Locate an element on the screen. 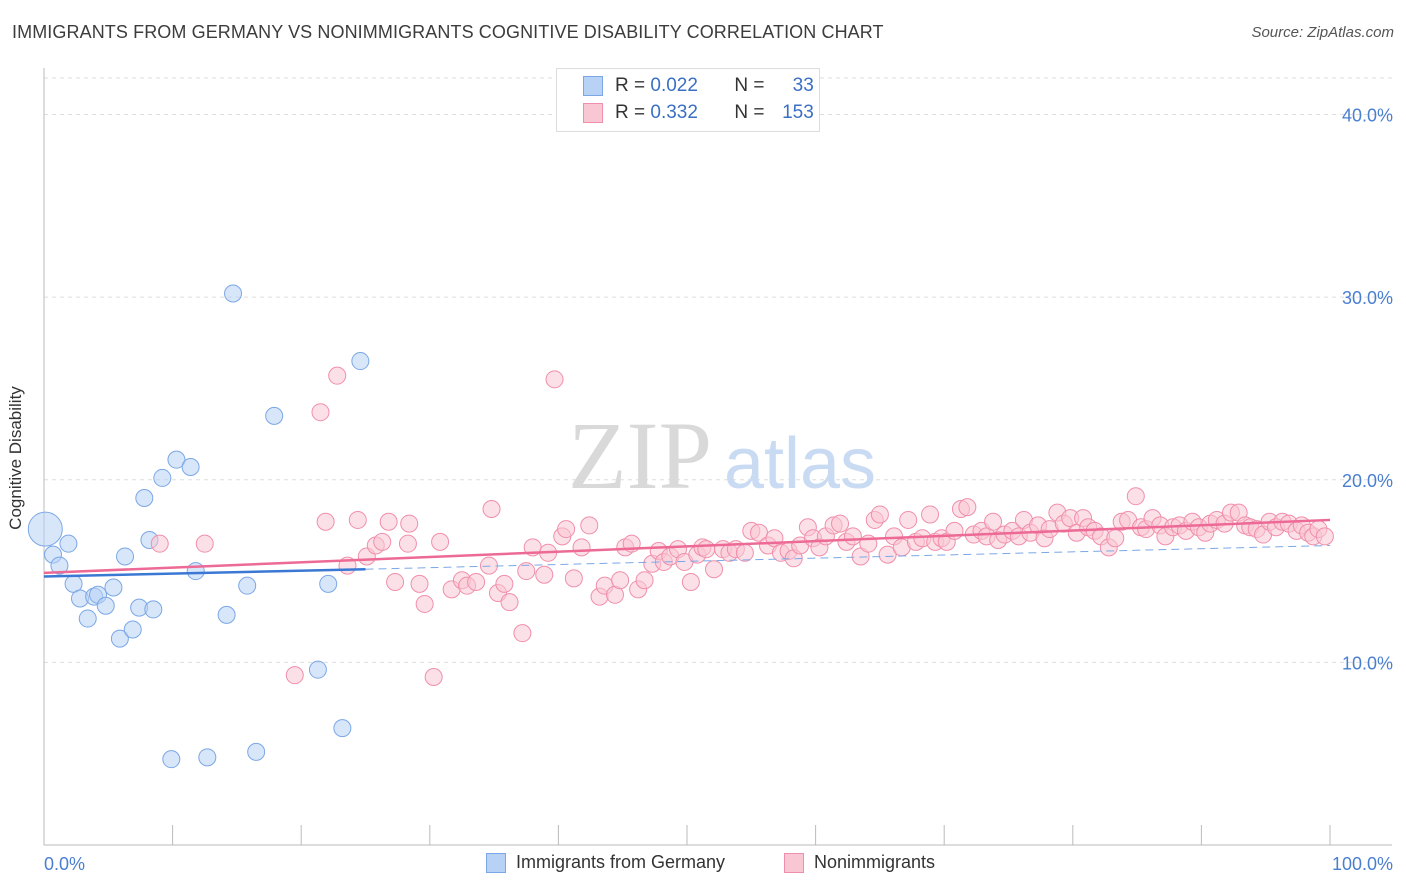 The width and height of the screenshot is (1406, 892). legend-row-immigrants: R = 0.022 N = 33 is located at coordinates (698, 86).